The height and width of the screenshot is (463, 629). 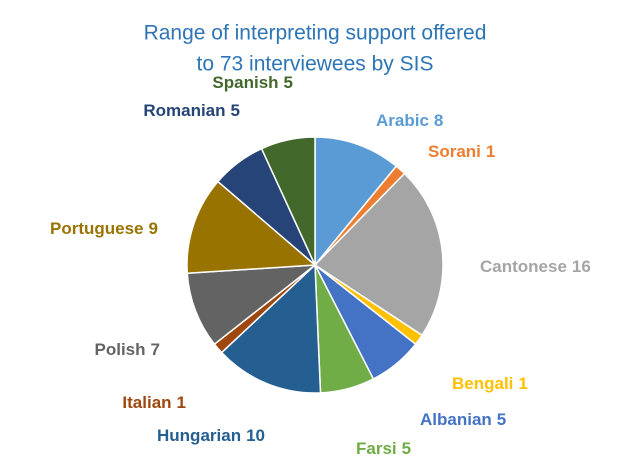 I want to click on slice-label: Polish 7, so click(x=127, y=349).